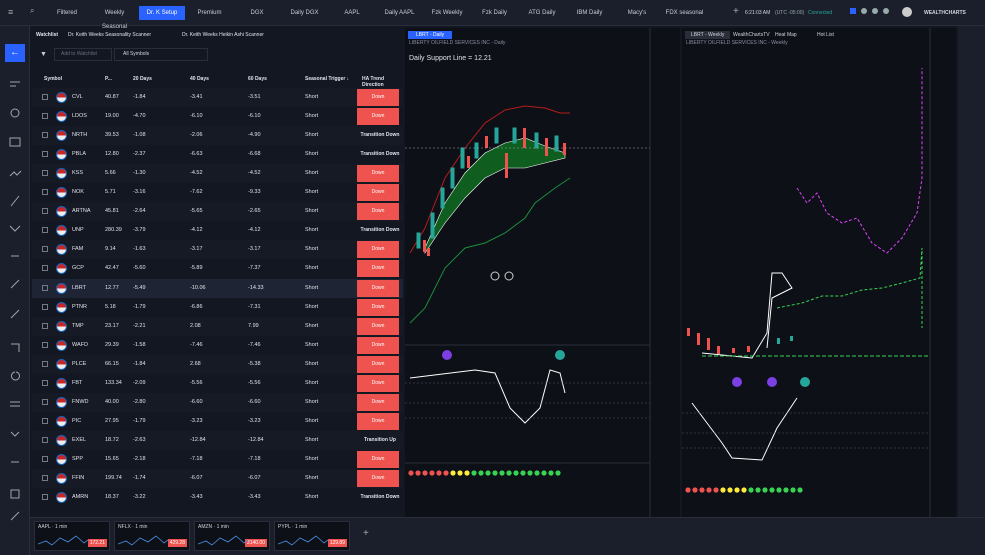 This screenshot has height=555, width=985. Describe the element at coordinates (83, 54) in the screenshot. I see `add-watchlist-button: Add to Watchlist` at that location.